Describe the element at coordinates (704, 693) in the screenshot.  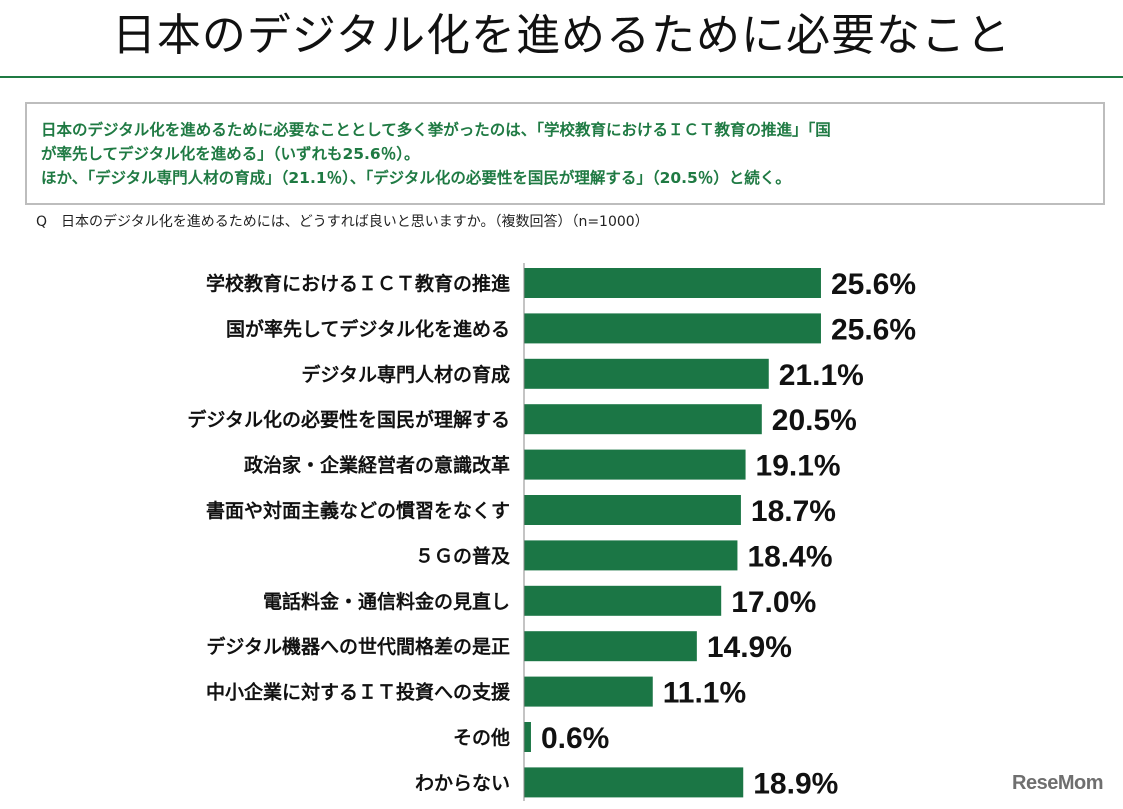
I see `value-label: 11.1%` at that location.